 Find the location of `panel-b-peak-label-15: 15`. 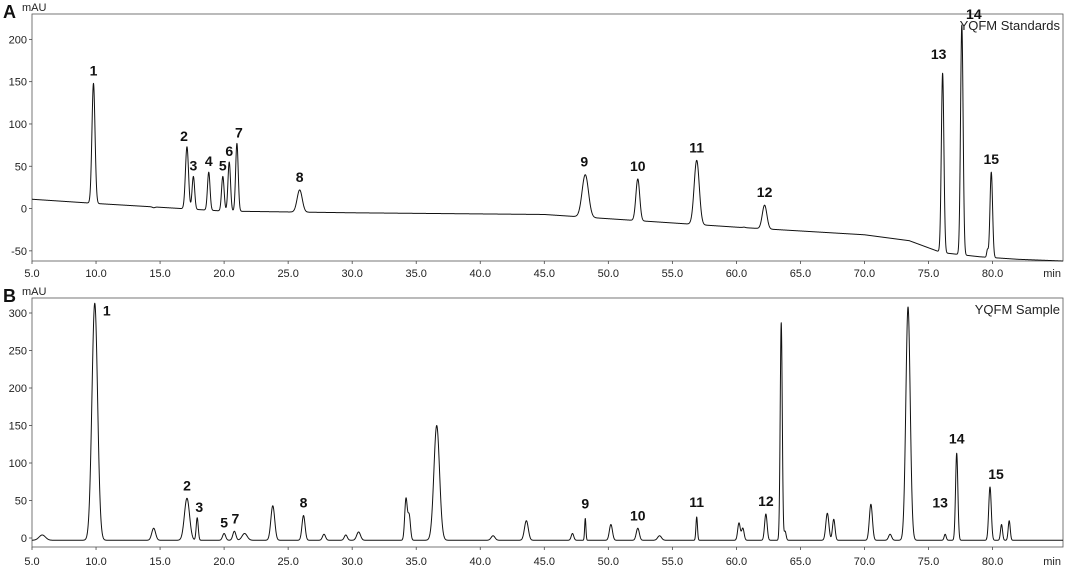

panel-b-peak-label-15: 15 is located at coordinates (996, 474).